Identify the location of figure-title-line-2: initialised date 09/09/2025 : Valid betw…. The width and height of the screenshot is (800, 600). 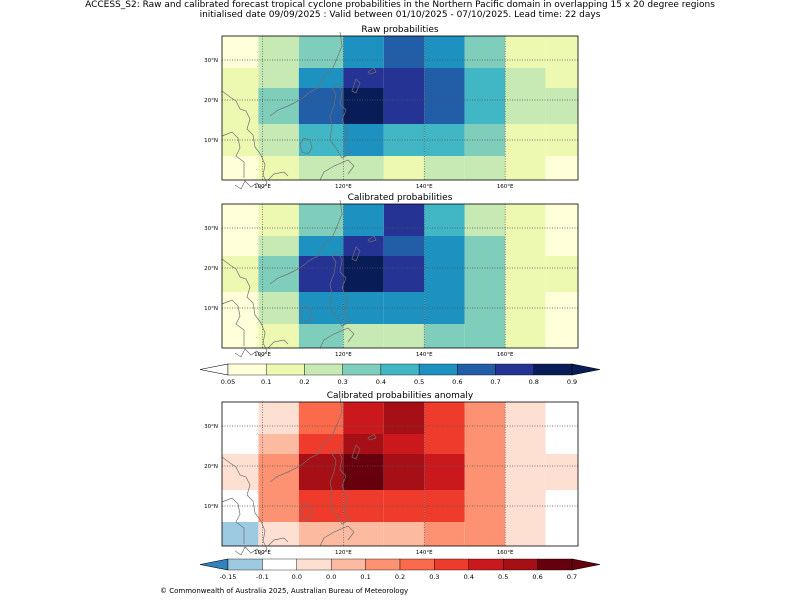
(400, 15).